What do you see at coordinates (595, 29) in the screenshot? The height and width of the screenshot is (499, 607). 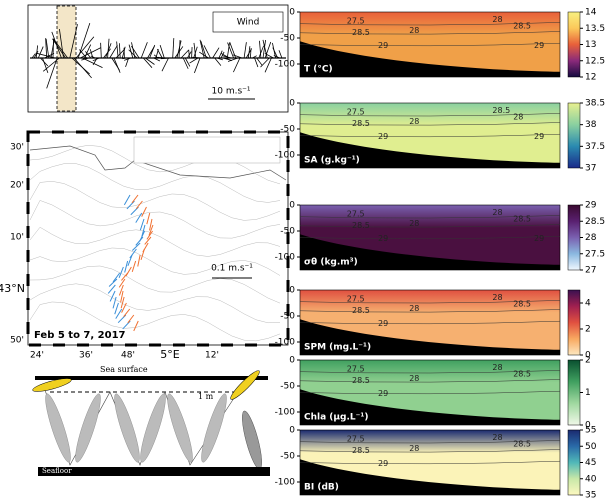 I see `colorbar-tick-label: 13.5` at bounding box center [595, 29].